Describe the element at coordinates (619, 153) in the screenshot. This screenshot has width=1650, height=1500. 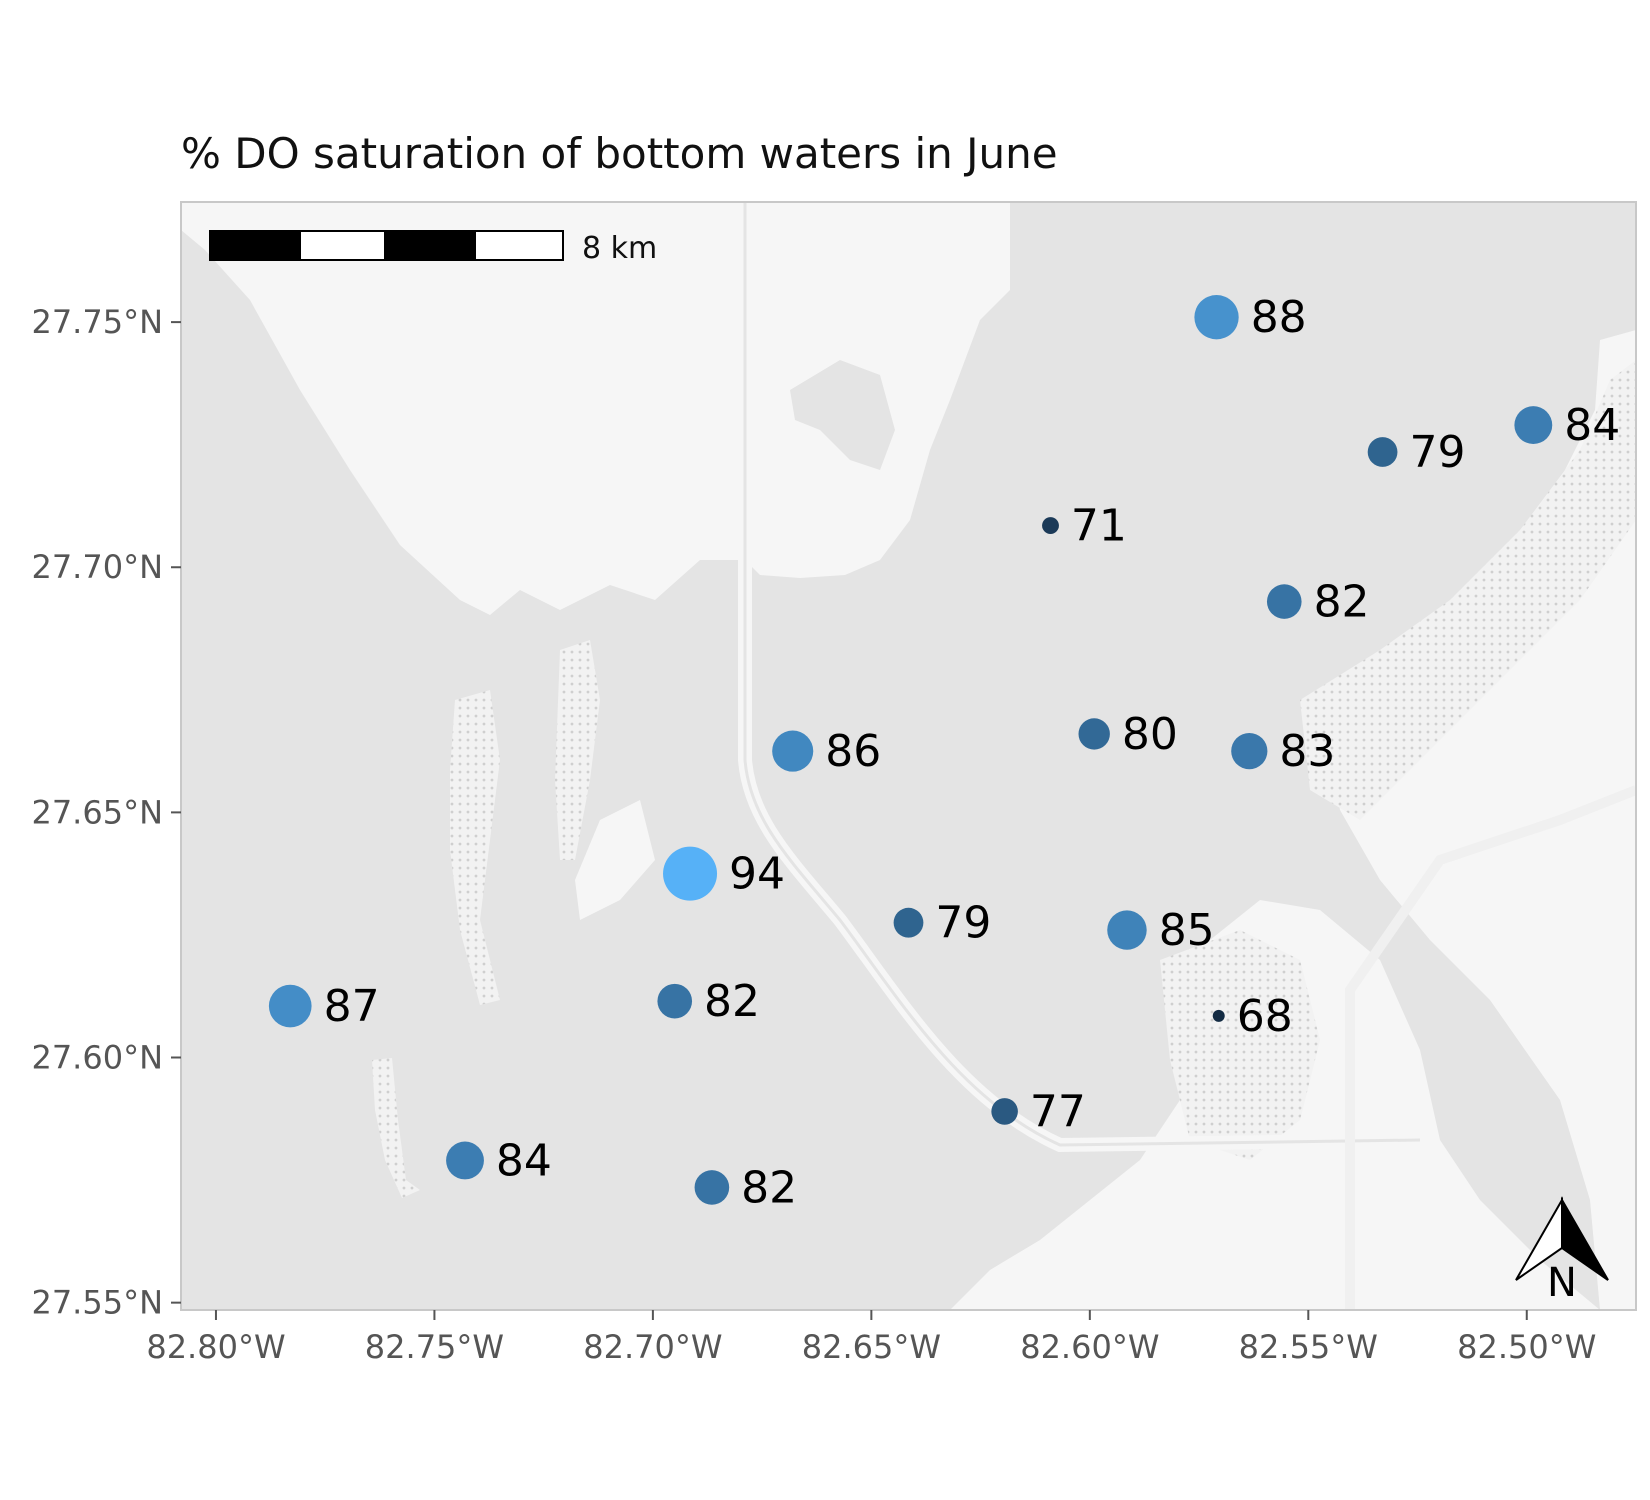
I see `chart-title: % DO saturation of bottom waters in June` at that location.